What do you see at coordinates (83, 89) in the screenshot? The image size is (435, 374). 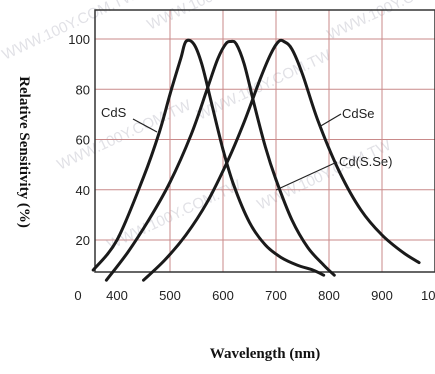 I see `y-tick-label: 80` at bounding box center [83, 89].